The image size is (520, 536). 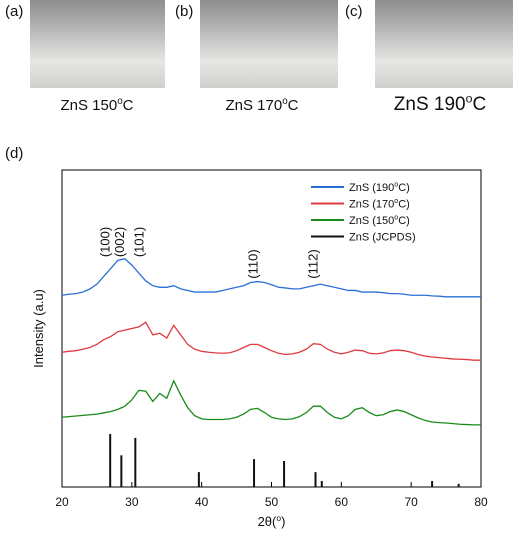 I want to click on legend-label: ZnS (170oC), so click(x=379, y=203).